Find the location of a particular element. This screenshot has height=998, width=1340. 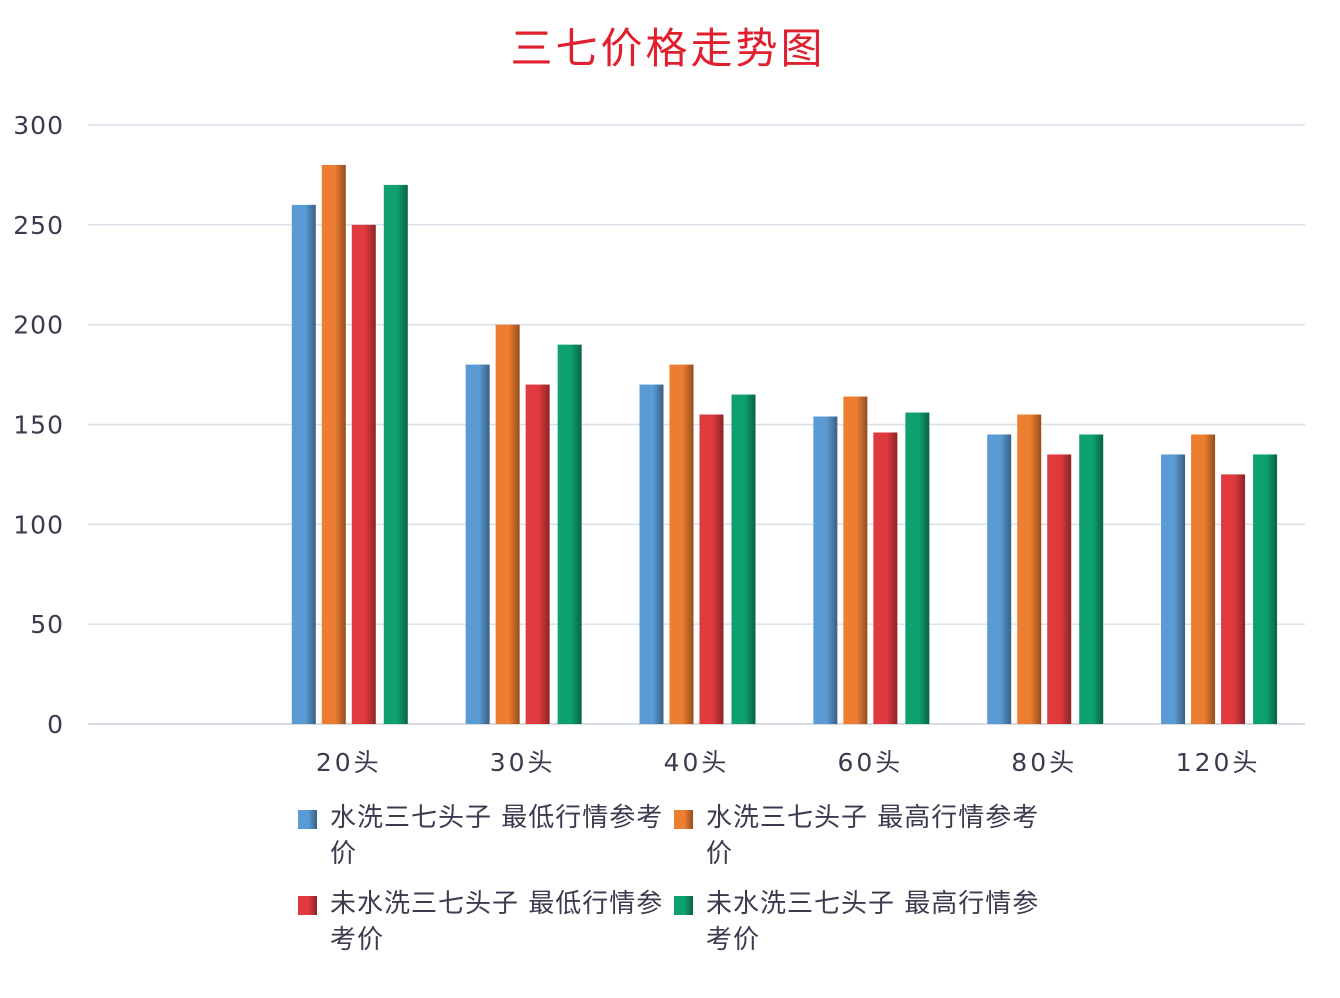

legend-label: 未水洗三七头子 最低行情参考价 is located at coordinates (497, 922).